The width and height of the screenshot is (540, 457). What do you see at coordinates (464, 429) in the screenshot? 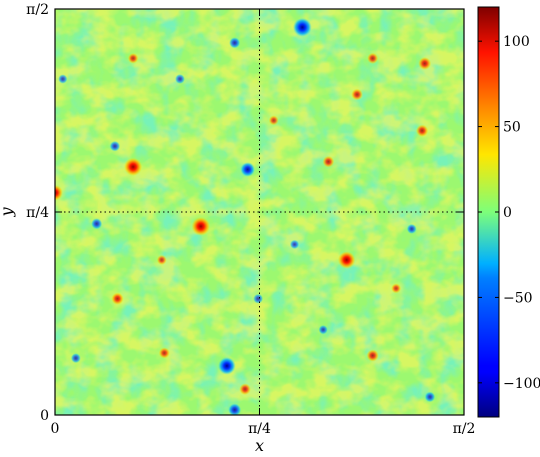
I see `x-tick-label-2: π/2` at bounding box center [464, 429].